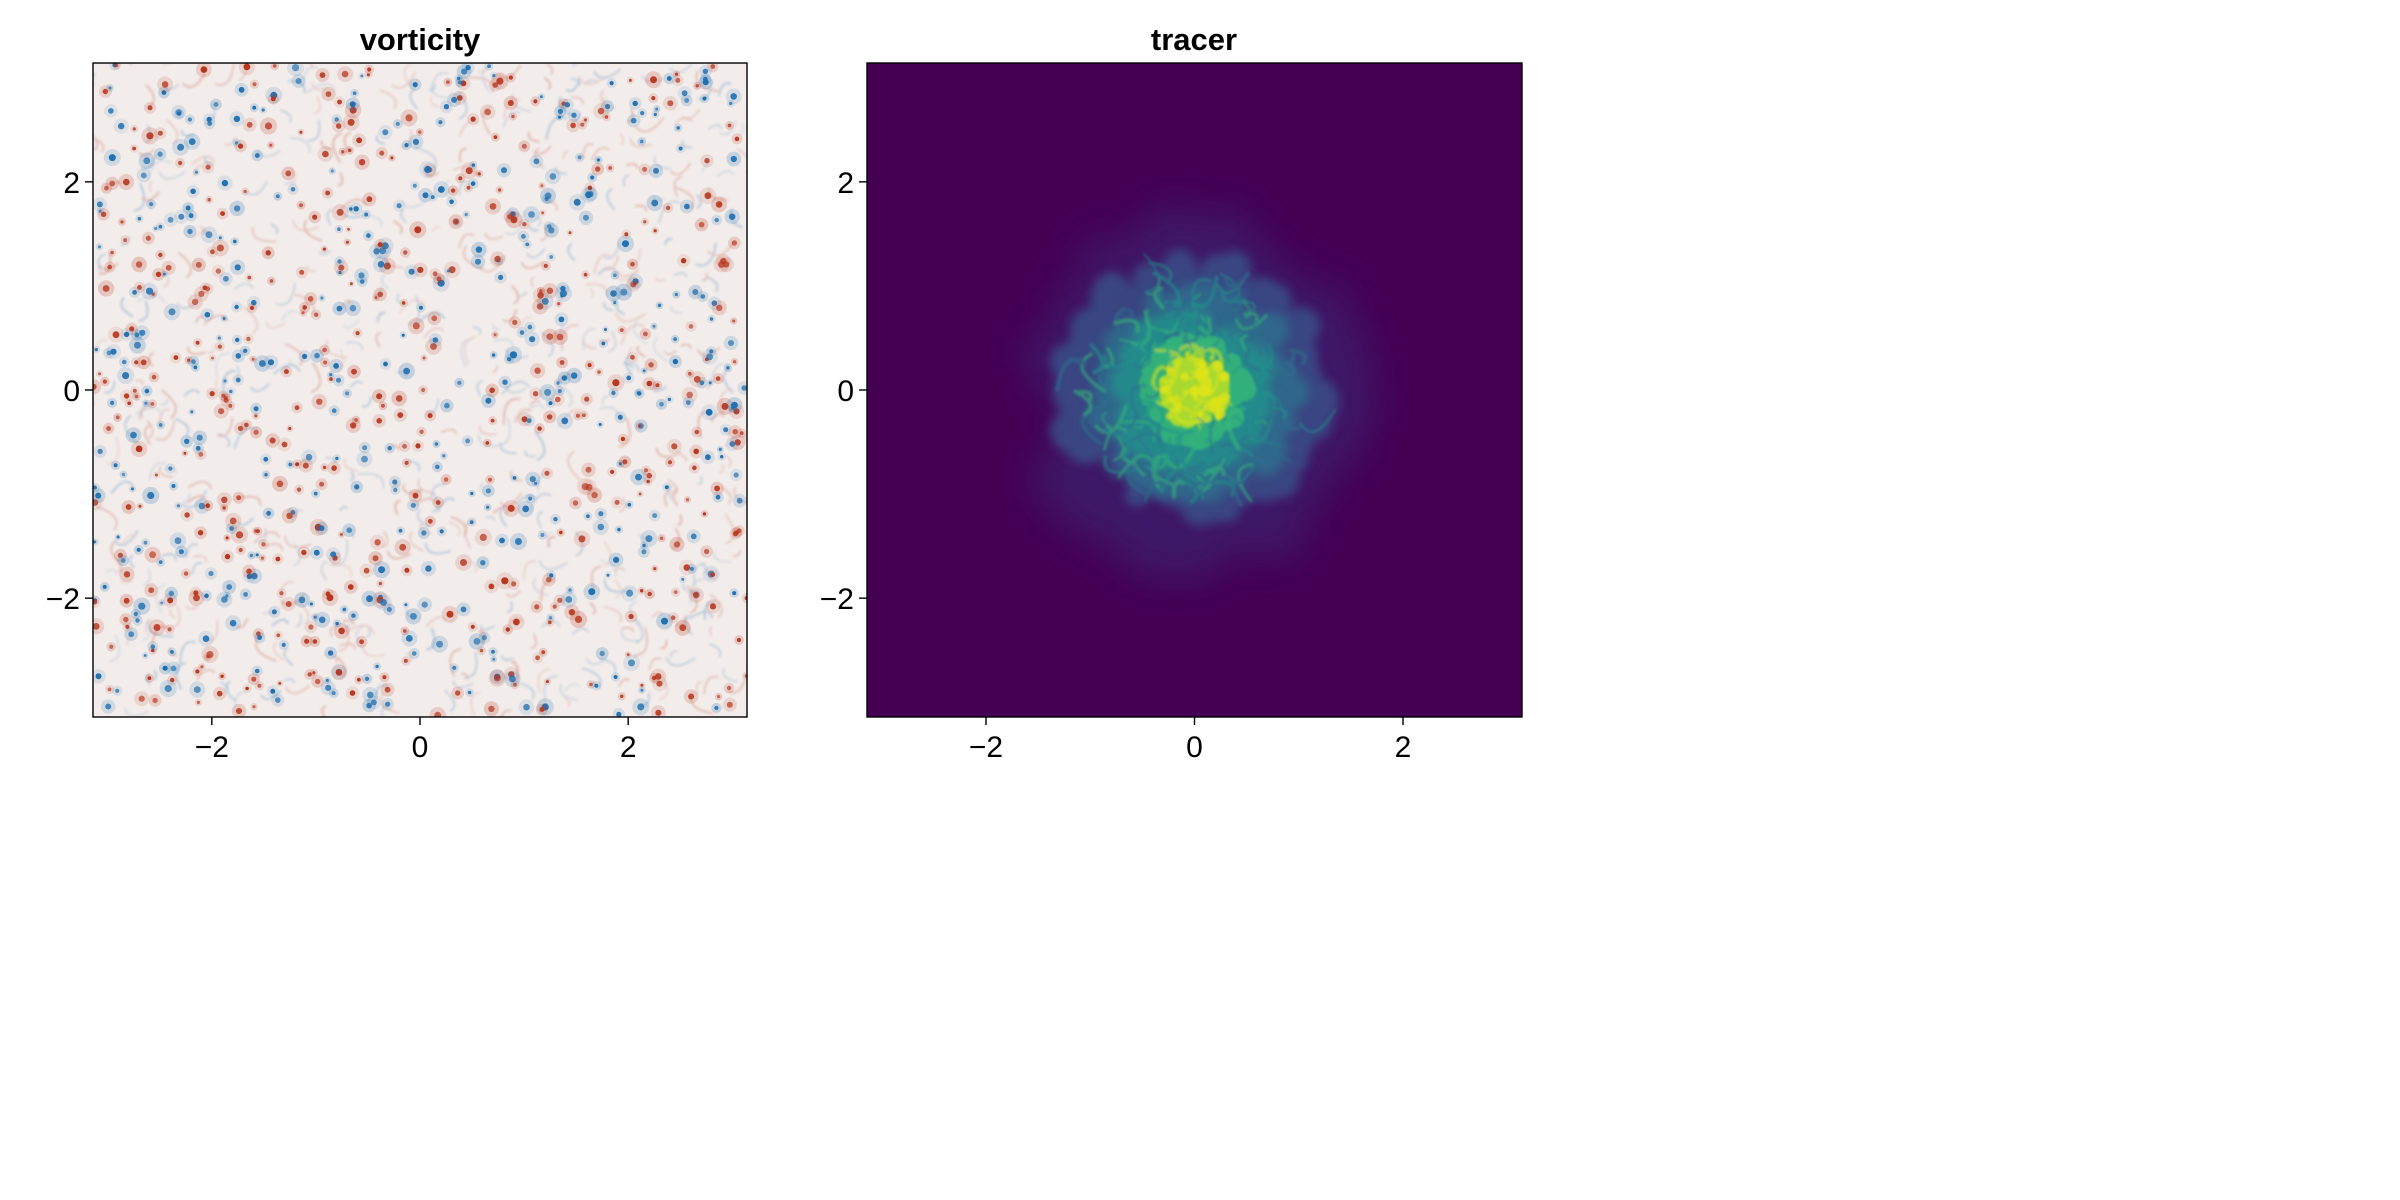 This screenshot has width=2400, height=1200. Describe the element at coordinates (1218, 417) in the screenshot. I see `tracer-highlight` at that location.